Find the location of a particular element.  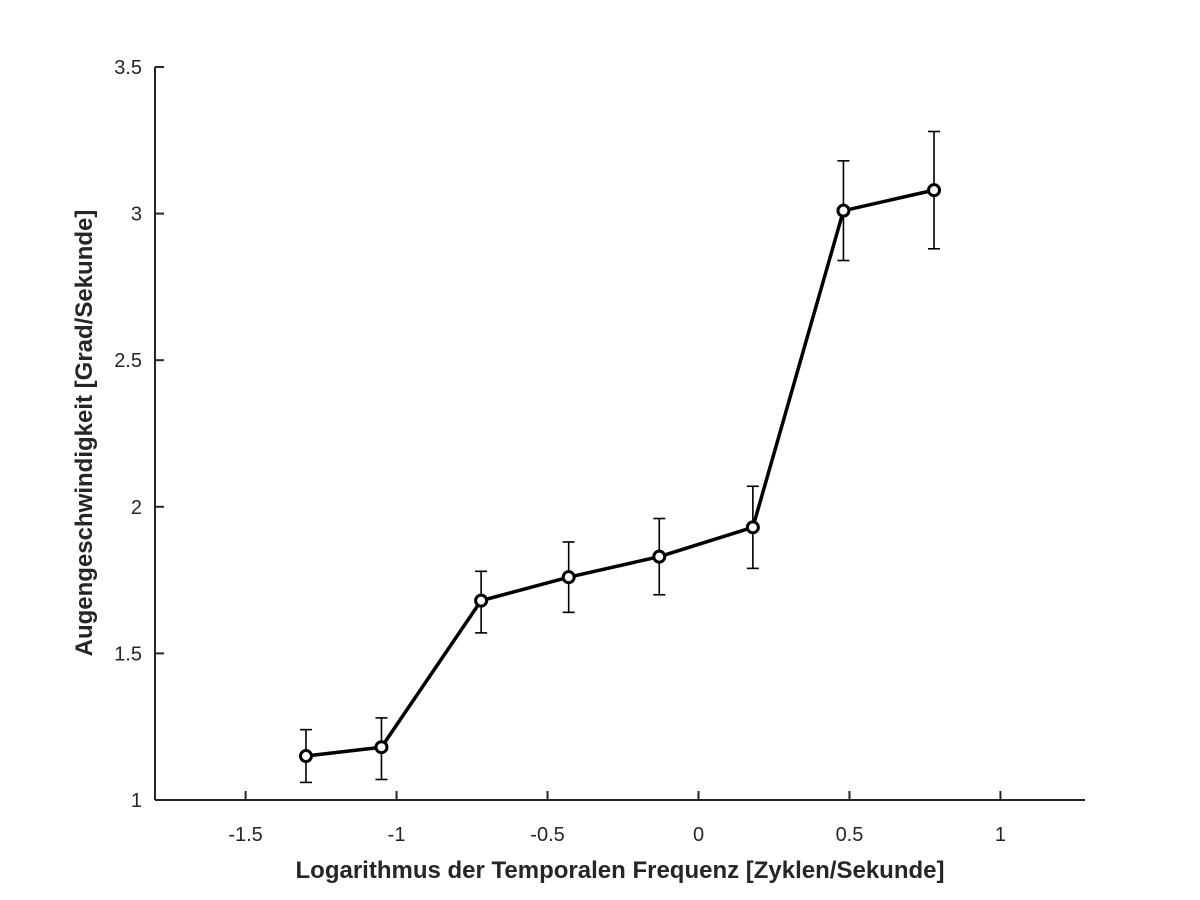

x-tick-label: 0 is located at coordinates (698, 835).